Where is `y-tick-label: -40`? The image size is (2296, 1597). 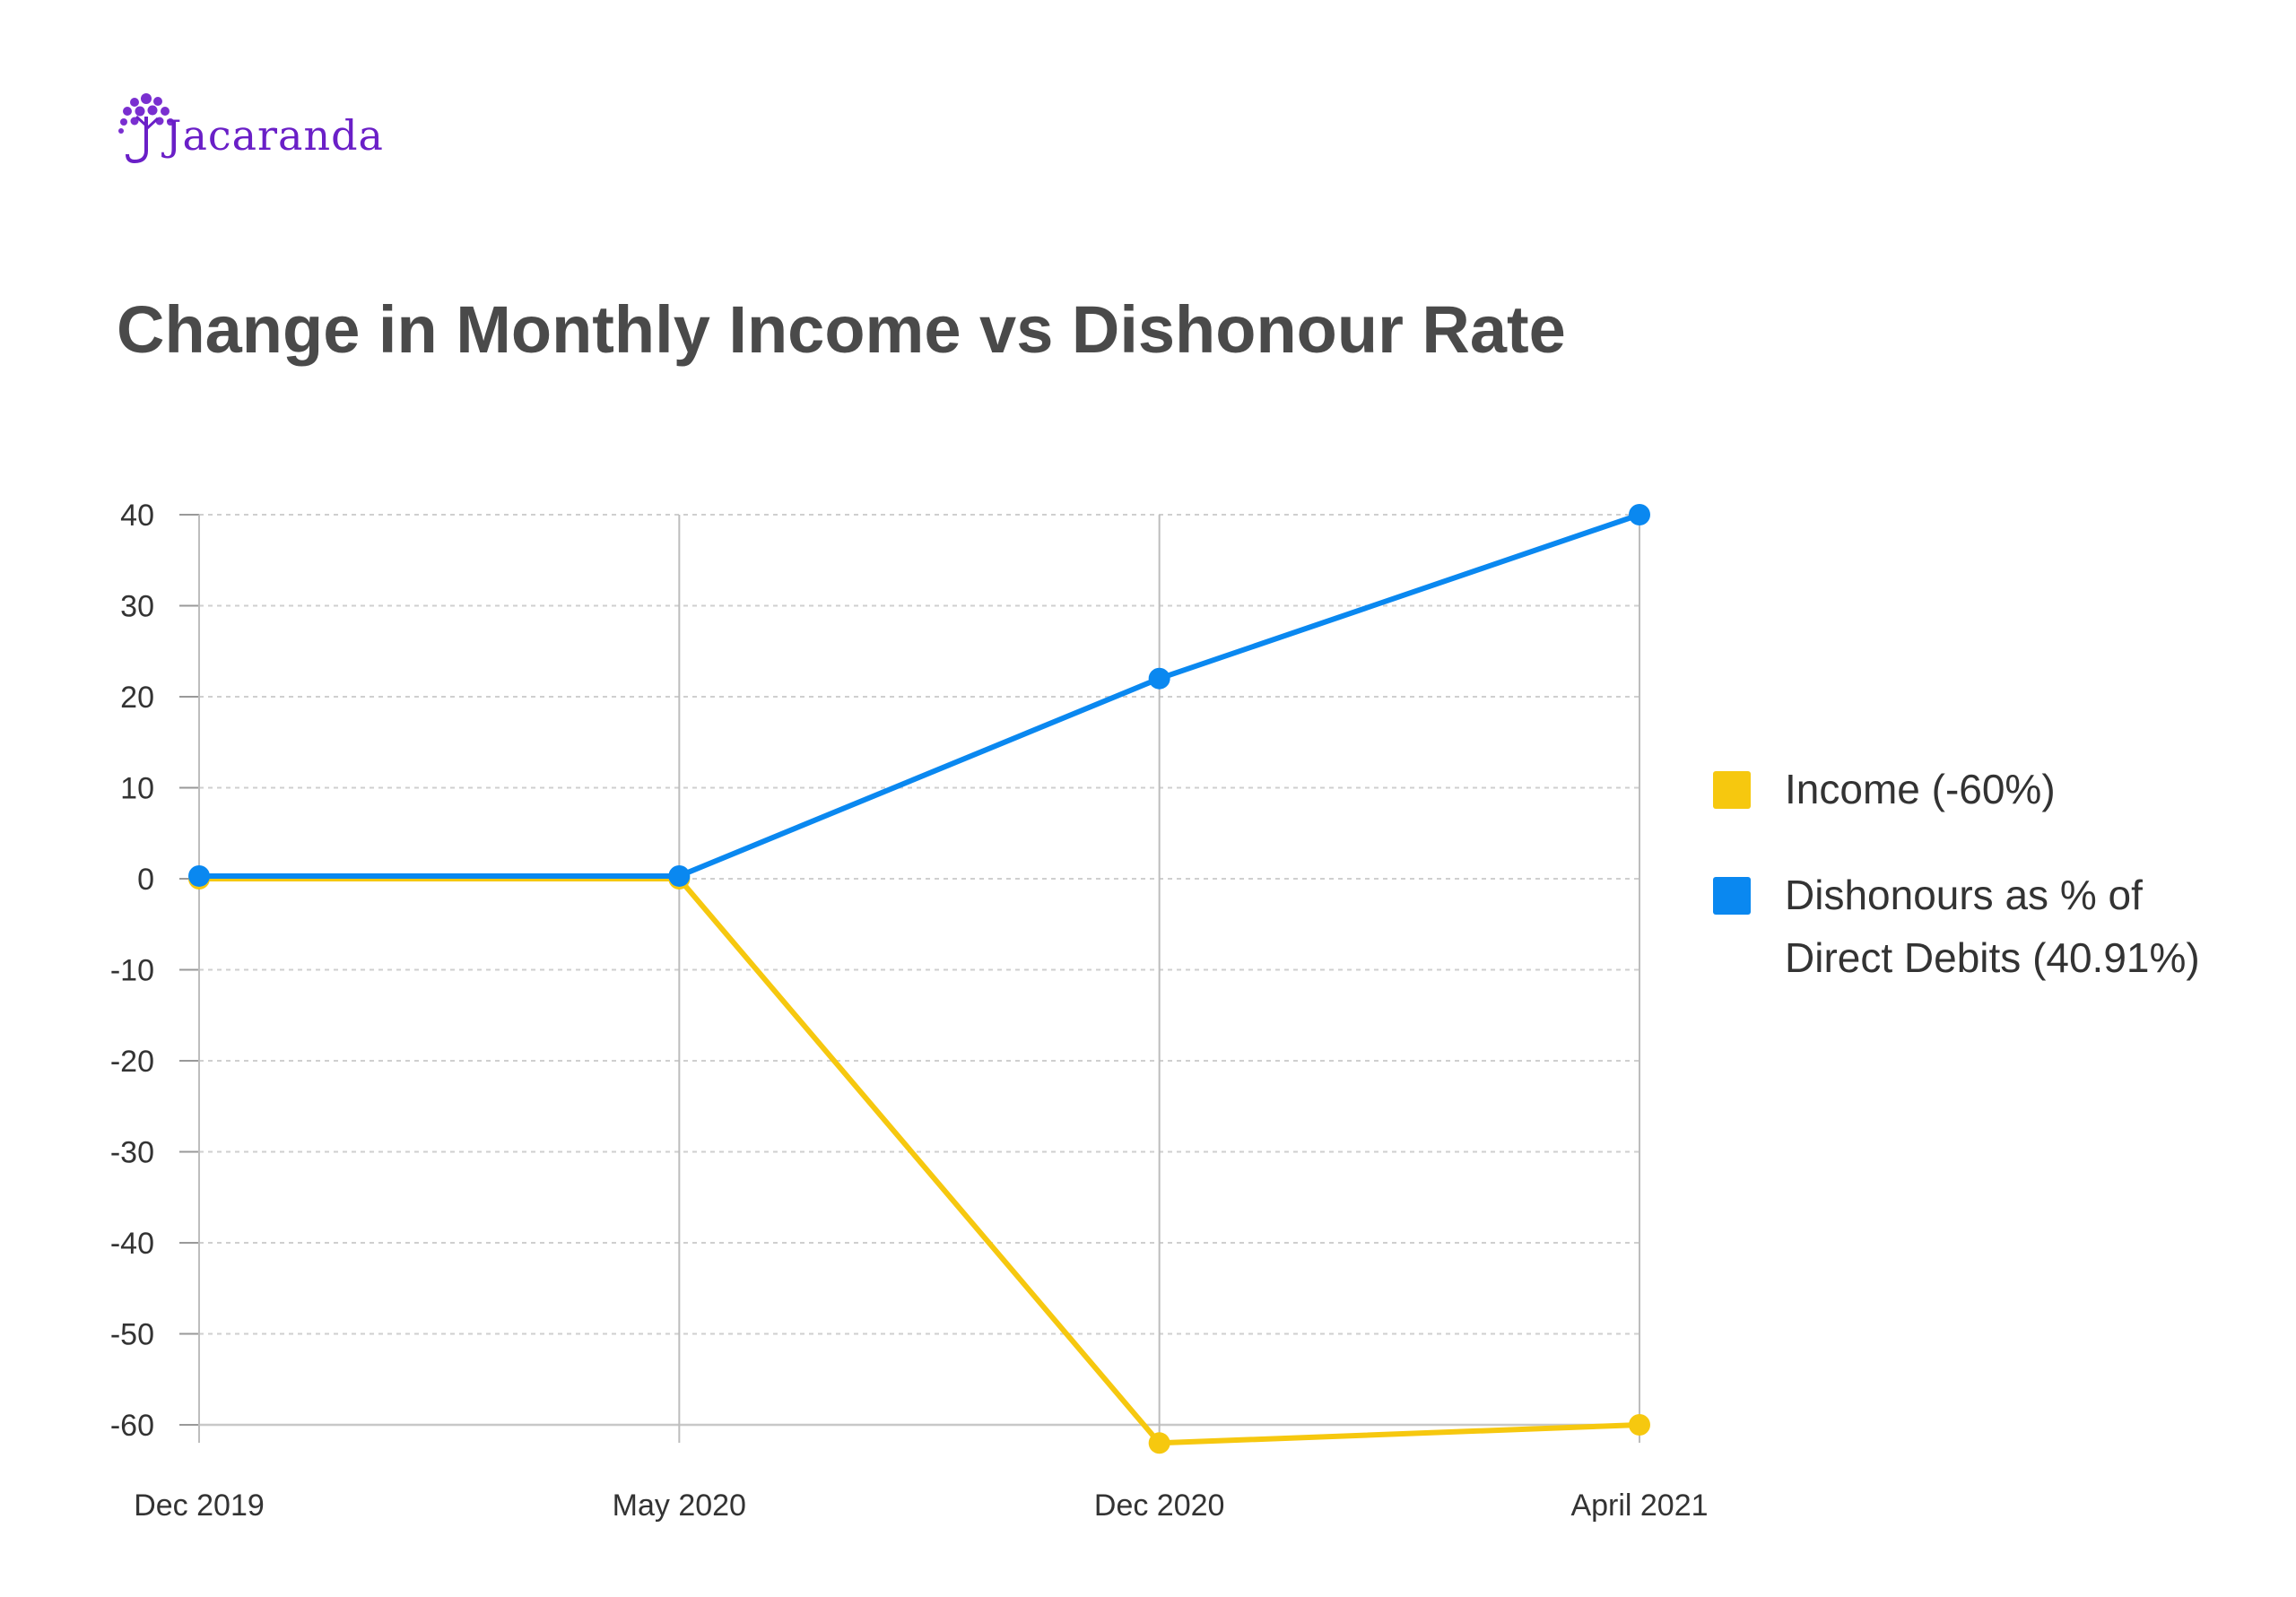
y-tick-label: -40 is located at coordinates (132, 1244).